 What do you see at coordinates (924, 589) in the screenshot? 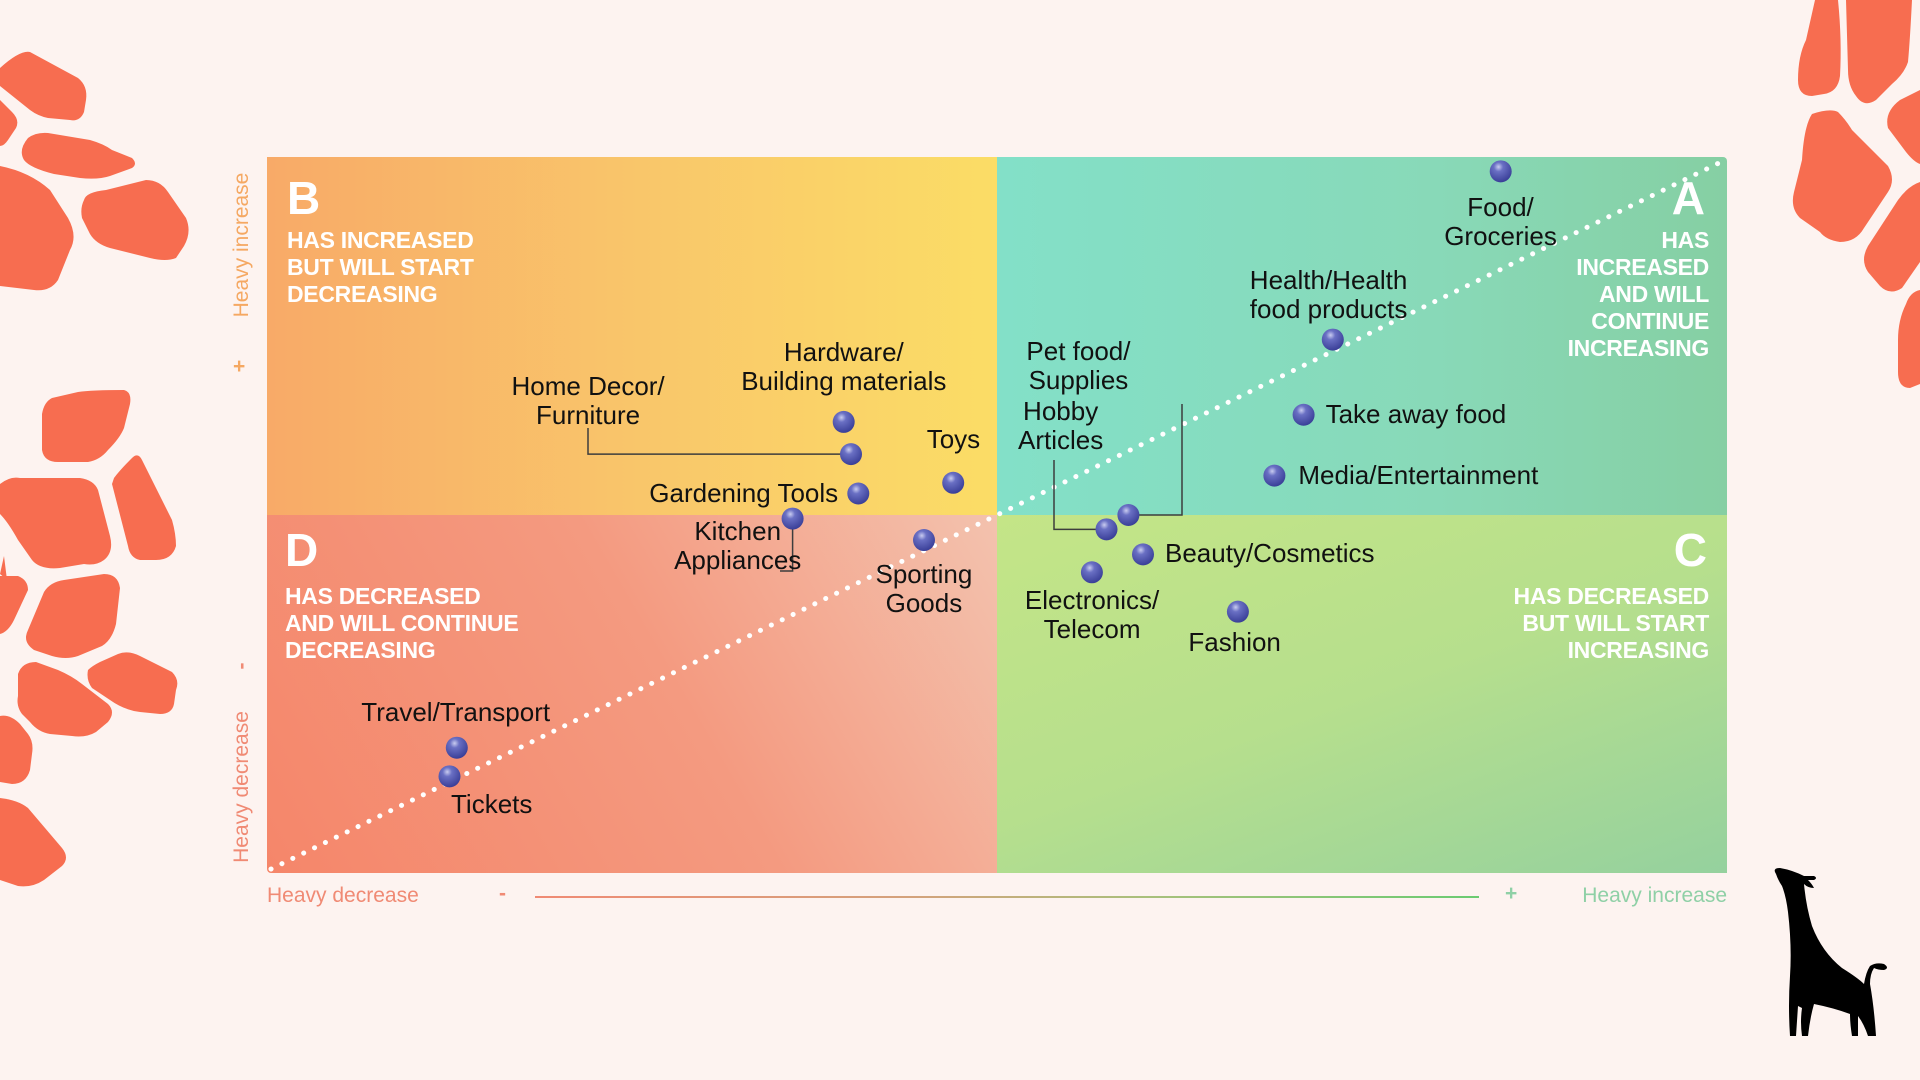
I see `data-point-label: Sporting Goods` at bounding box center [924, 589].